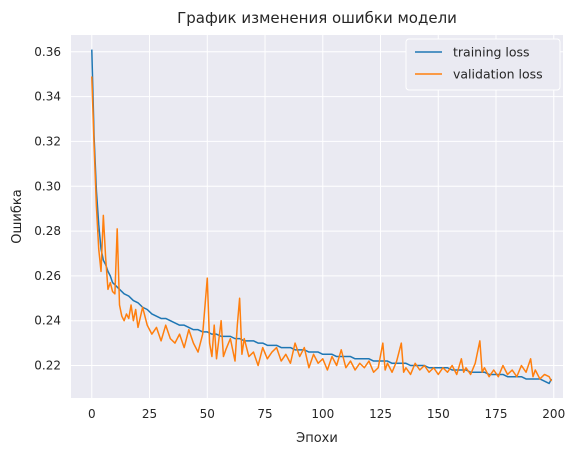 This screenshot has height=455, width=576. Describe the element at coordinates (47, 276) in the screenshot. I see `y-tick-label: 0.26` at that location.